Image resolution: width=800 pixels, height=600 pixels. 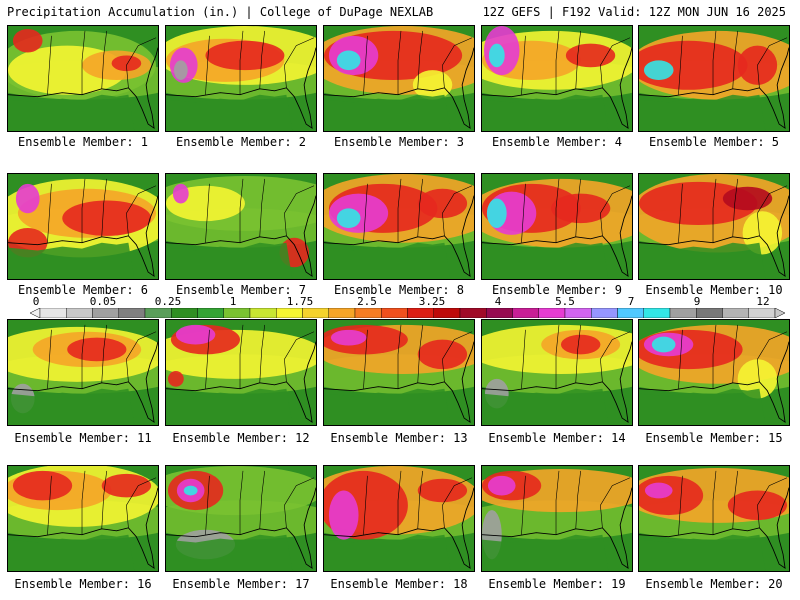 What do you see at coordinates (432, 301) in the screenshot?
I see `colorbar-tick-label: 3.25` at bounding box center [432, 301].